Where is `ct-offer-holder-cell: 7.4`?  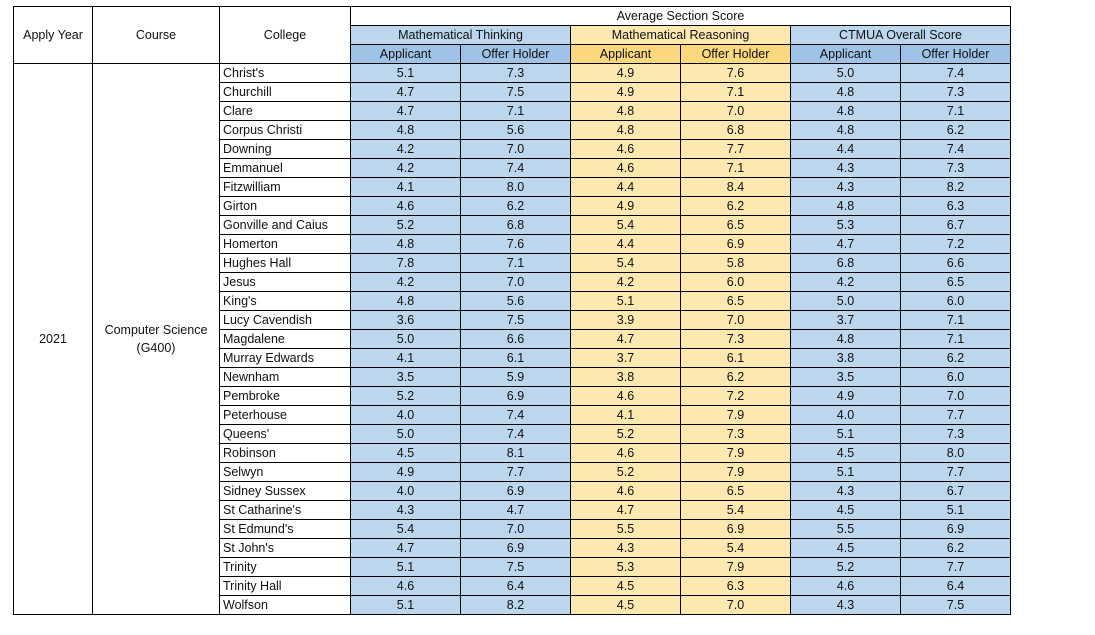
ct-offer-holder-cell: 7.4 is located at coordinates (955, 149).